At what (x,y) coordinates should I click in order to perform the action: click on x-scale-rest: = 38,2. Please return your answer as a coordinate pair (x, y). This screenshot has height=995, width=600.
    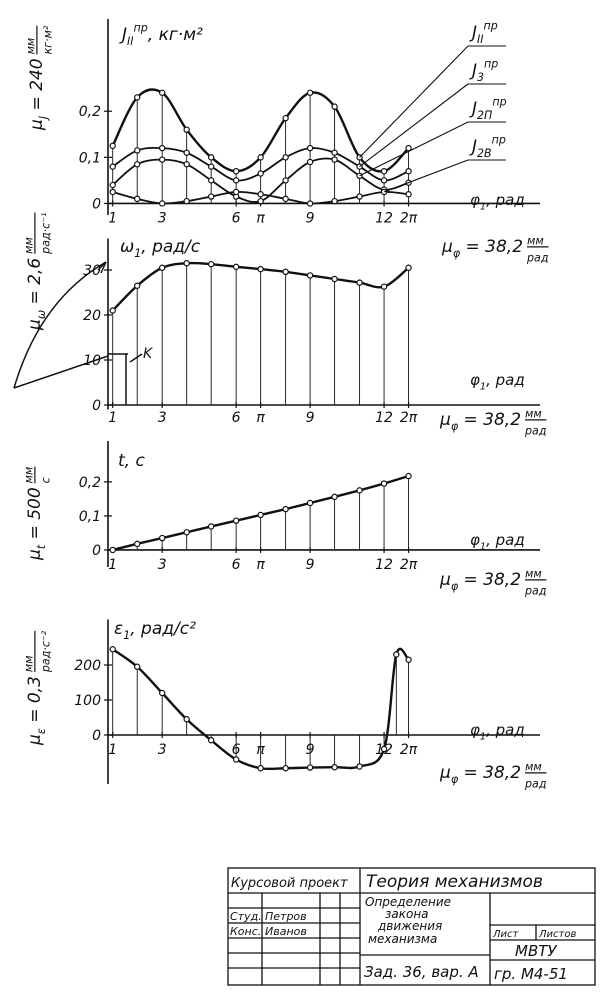
    Looking at the image, I should click on (489, 773).